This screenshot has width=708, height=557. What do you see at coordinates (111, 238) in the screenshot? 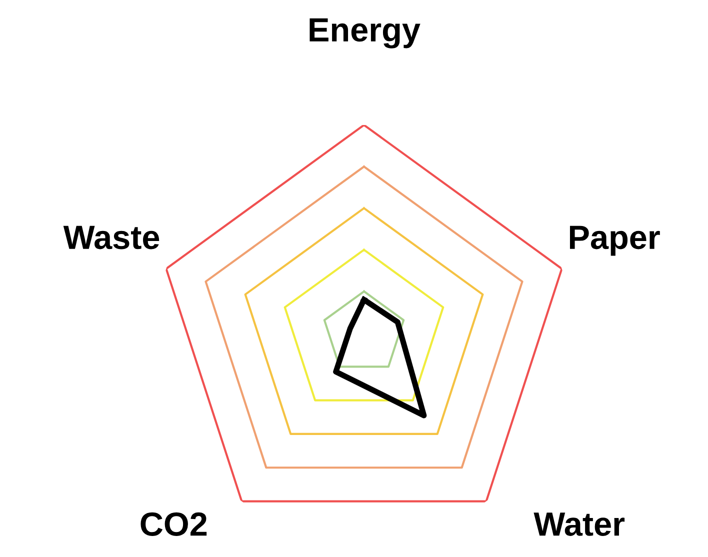
I see `spoke-label: Waste` at bounding box center [111, 238].